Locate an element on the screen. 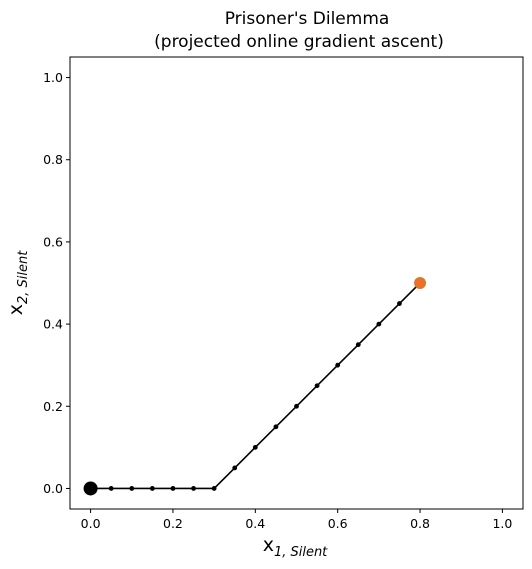  y-tick-label: 0.2 is located at coordinates (53, 406).